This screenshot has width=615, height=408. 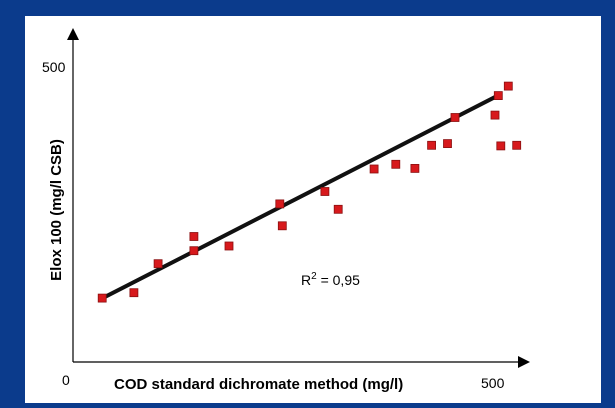 I want to click on y-axis-label: Elox 100 (mg/l CSB), so click(x=56, y=210).